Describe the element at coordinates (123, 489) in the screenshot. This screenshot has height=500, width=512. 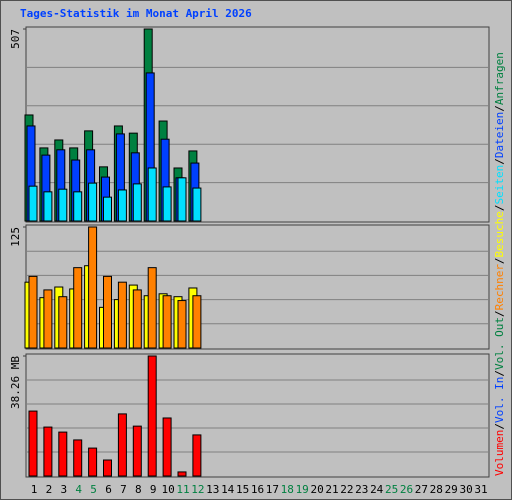
I see `x-tick-label: 7` at that location.